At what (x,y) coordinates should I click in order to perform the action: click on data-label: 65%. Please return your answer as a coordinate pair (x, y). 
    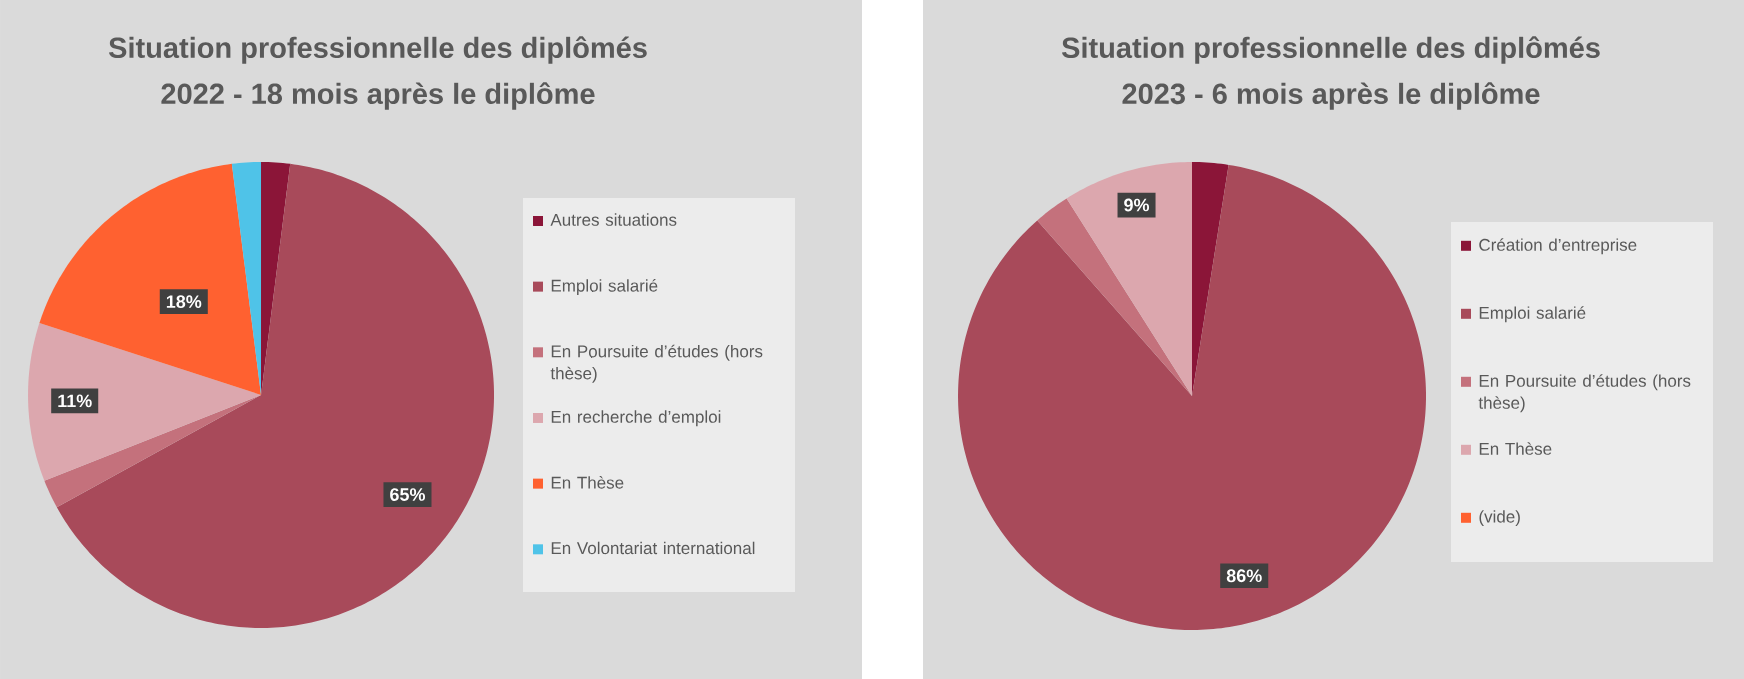
    Looking at the image, I should click on (408, 494).